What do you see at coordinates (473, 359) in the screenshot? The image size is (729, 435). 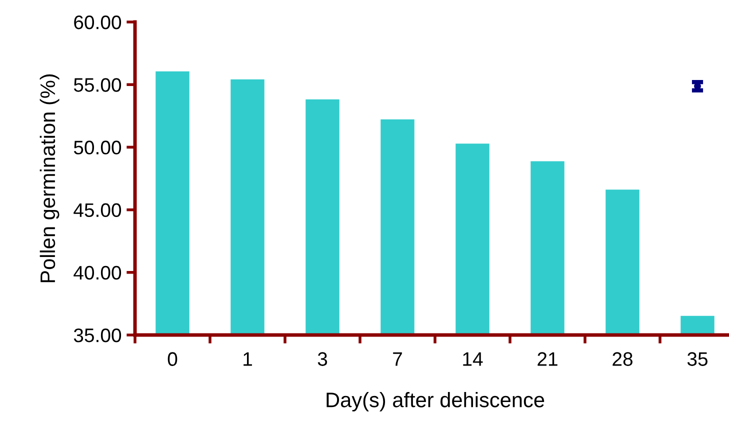 I see `x-tick-label: 14` at bounding box center [473, 359].